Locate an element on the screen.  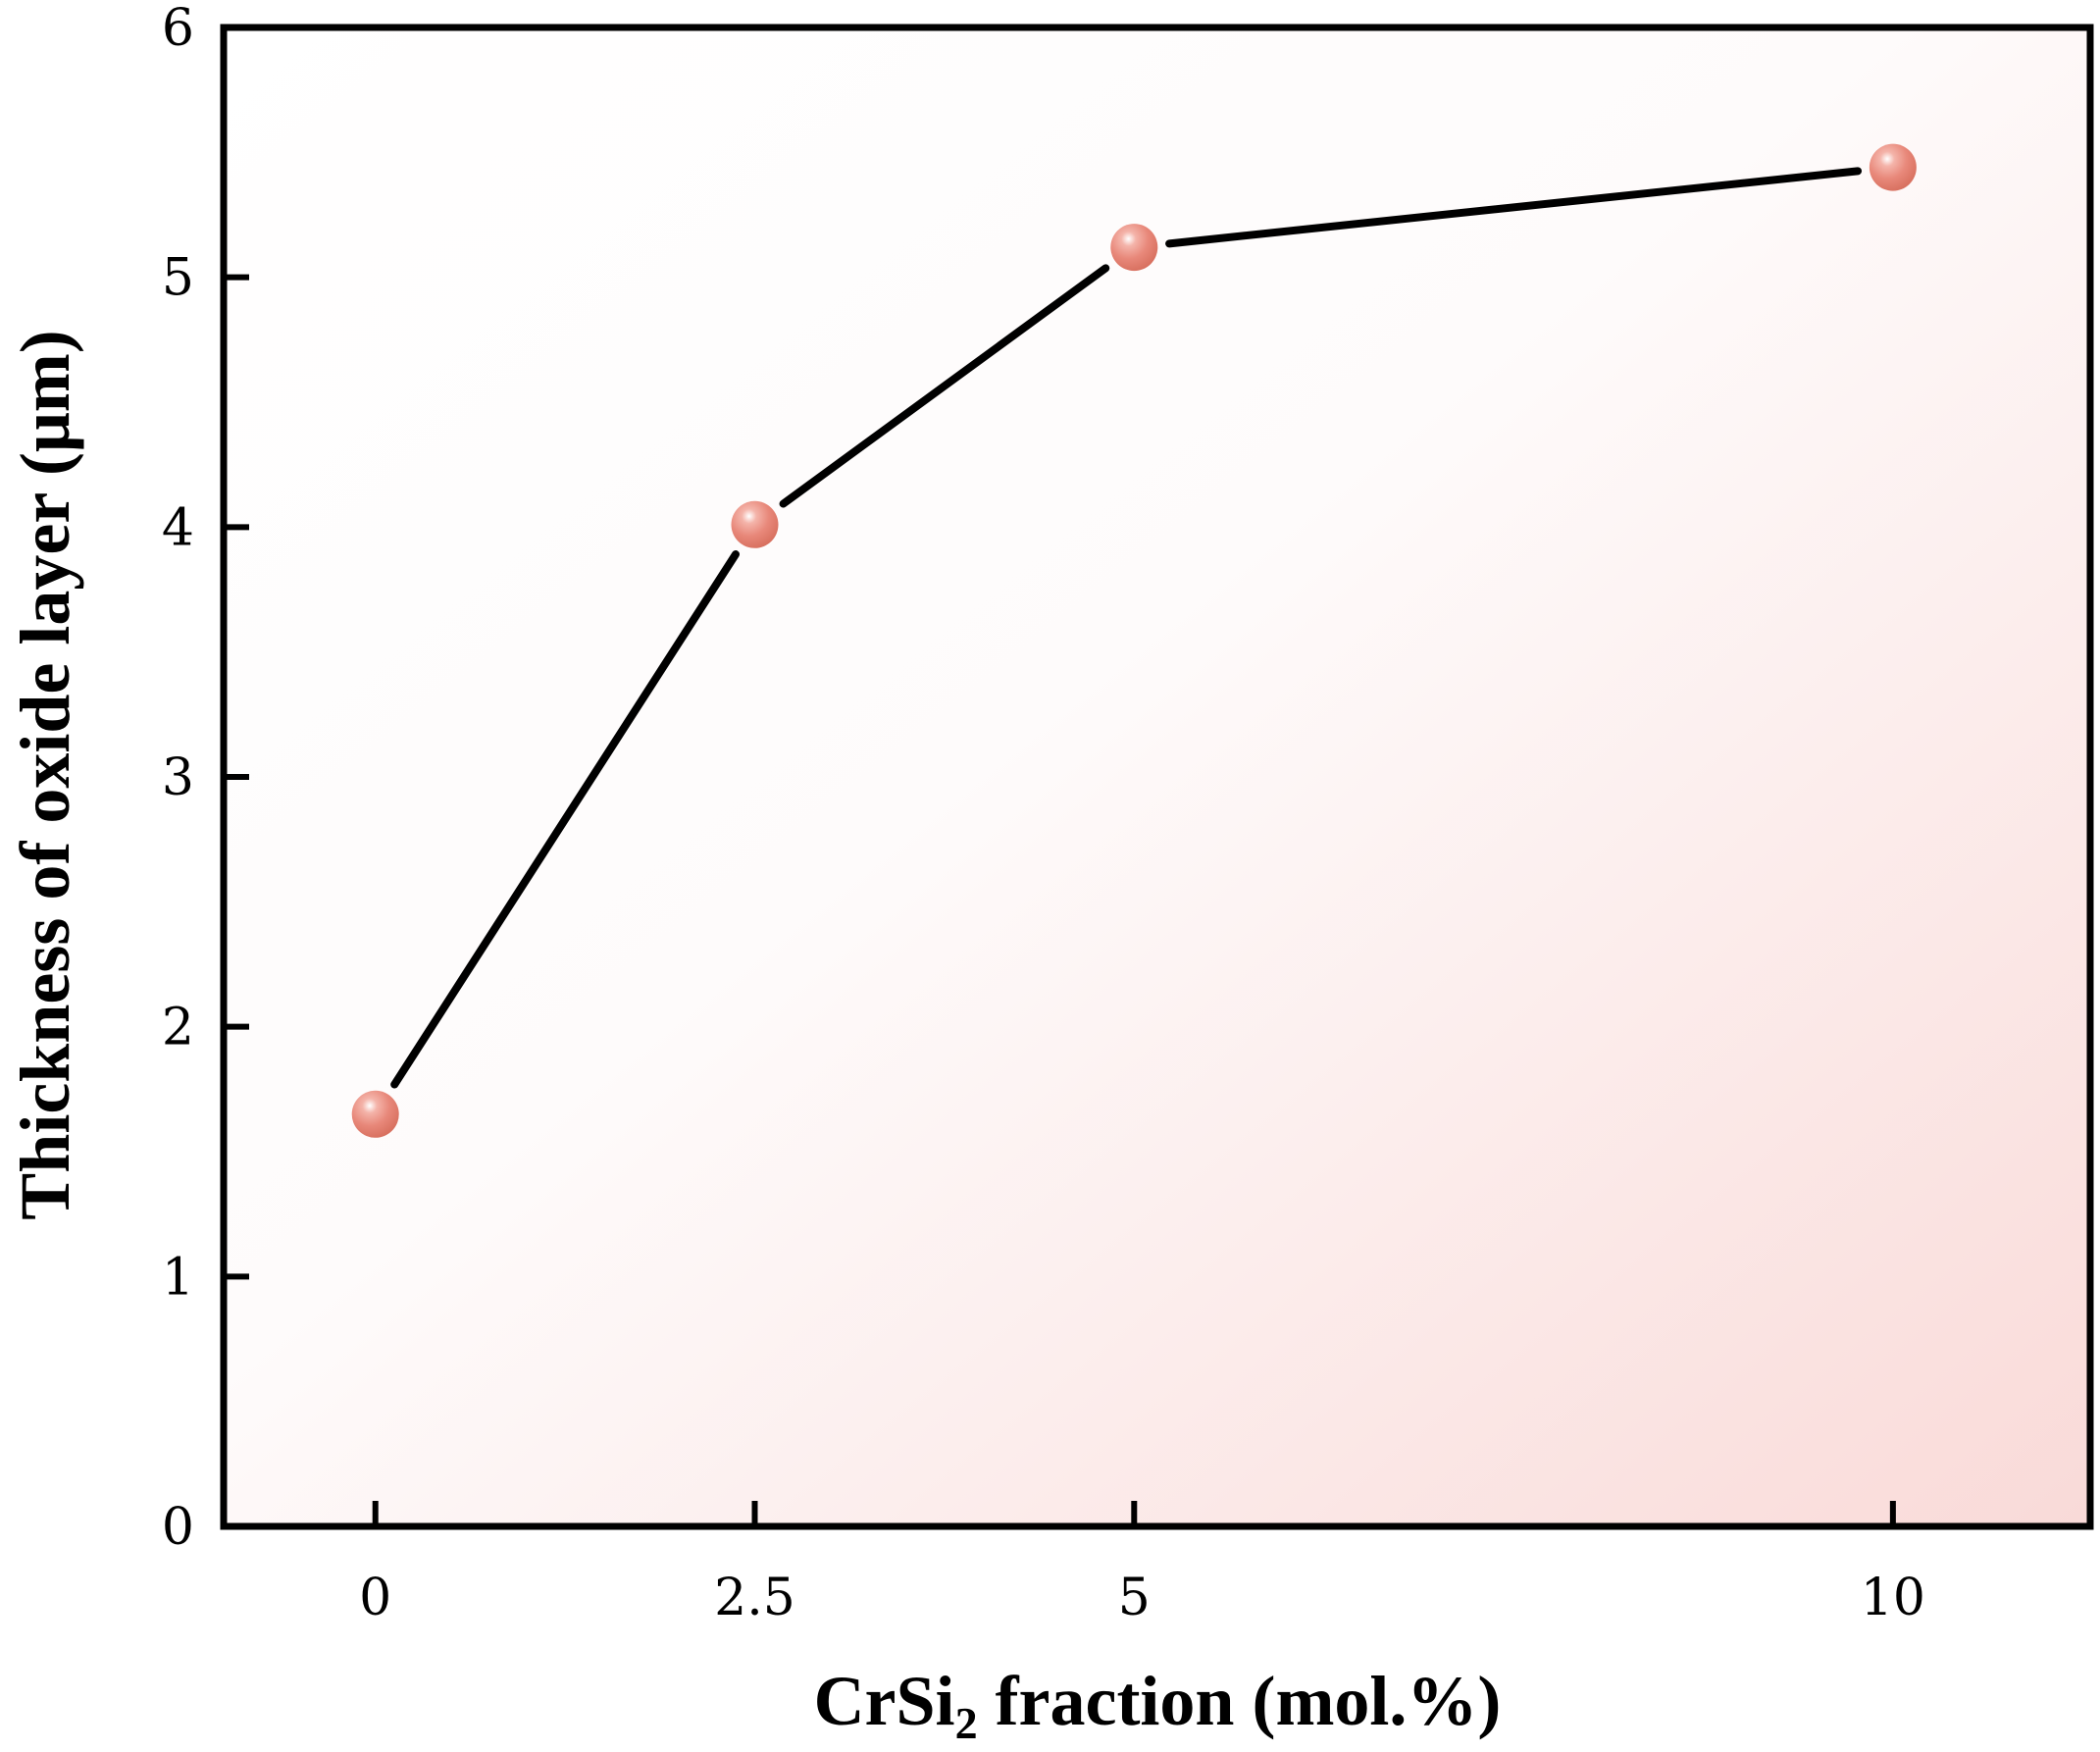
x-axis-title: CrSi2 fraction (mol.%) is located at coordinates (1158, 1705).